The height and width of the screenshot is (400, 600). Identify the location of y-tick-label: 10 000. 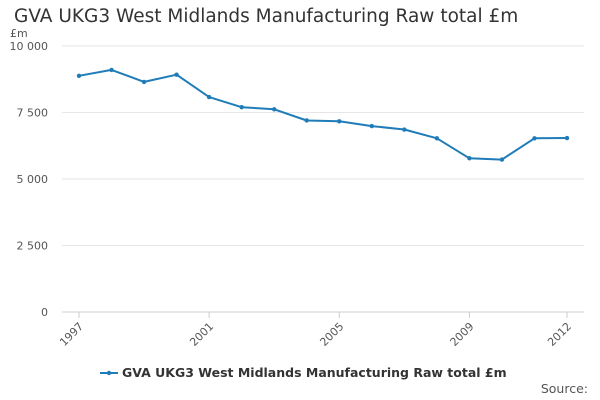
(29, 46).